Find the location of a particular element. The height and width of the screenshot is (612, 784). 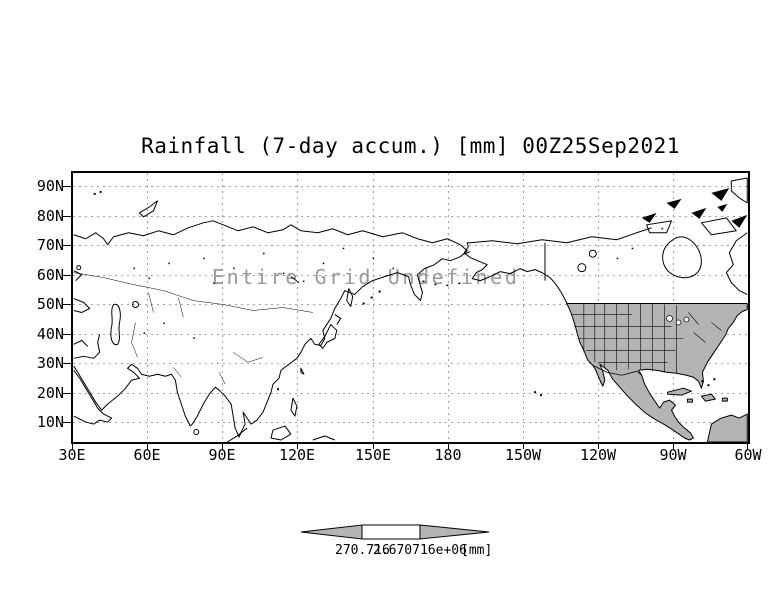

gridline-lat-10n is located at coordinates (410, 422).